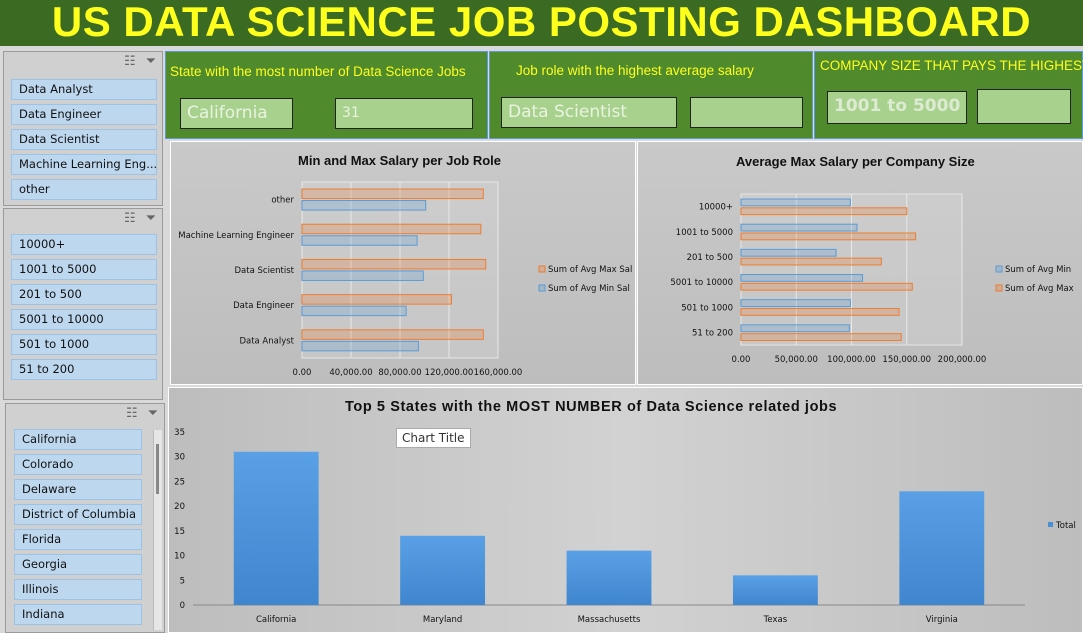 The width and height of the screenshot is (1083, 633). I want to click on slicer-item: Georgia, so click(78, 564).